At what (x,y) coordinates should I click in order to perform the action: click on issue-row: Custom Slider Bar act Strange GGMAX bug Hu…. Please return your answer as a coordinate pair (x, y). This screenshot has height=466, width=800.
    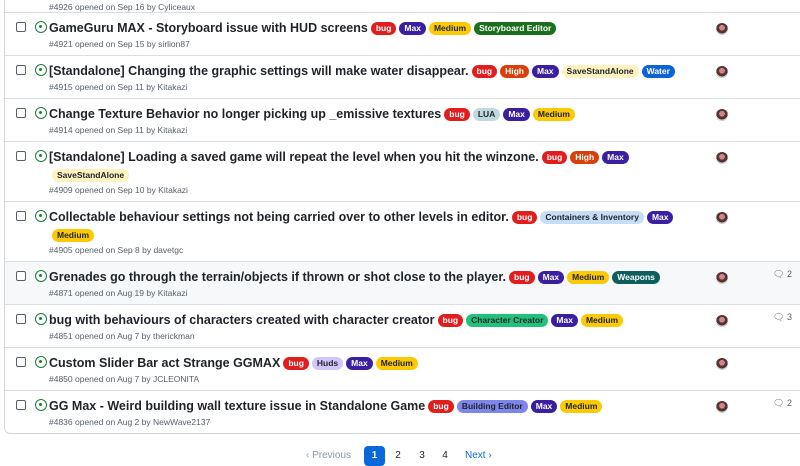
    Looking at the image, I should click on (402, 368).